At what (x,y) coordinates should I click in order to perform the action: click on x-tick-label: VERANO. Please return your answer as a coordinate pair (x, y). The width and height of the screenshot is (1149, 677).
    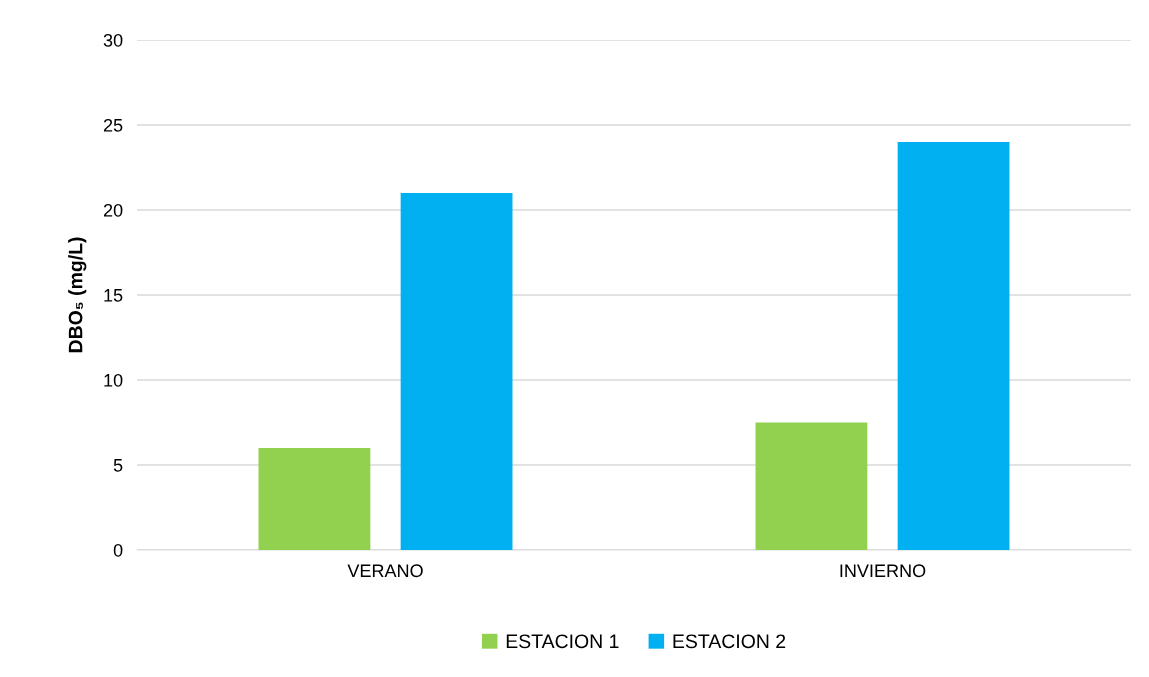
    Looking at the image, I should click on (385, 571).